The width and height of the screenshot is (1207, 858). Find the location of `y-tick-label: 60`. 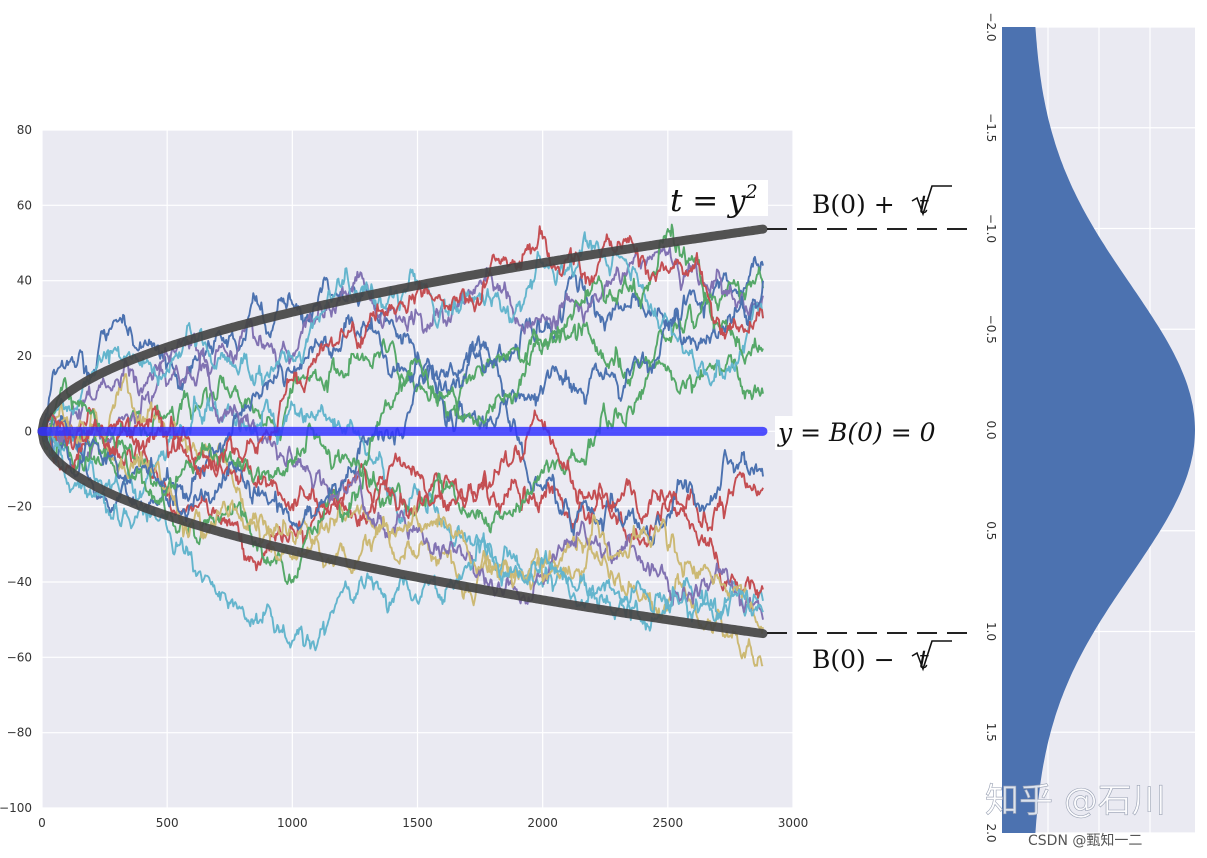

y-tick-label: 60 is located at coordinates (24, 205).